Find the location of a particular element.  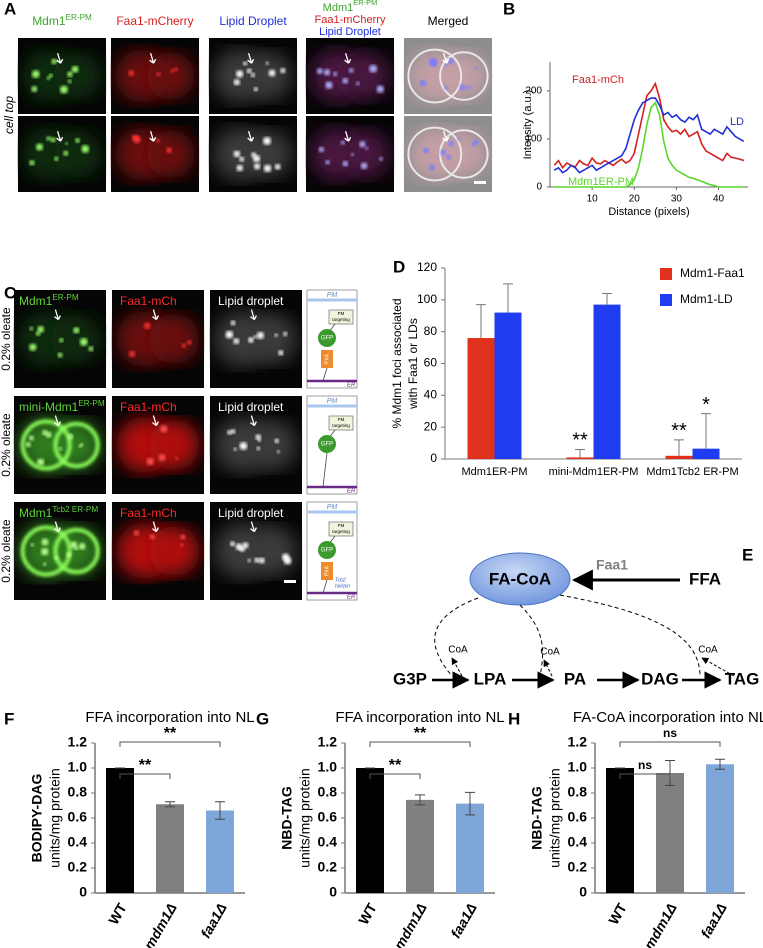

construct-label-base: mini-Mdm1 is located at coordinates (49, 407).